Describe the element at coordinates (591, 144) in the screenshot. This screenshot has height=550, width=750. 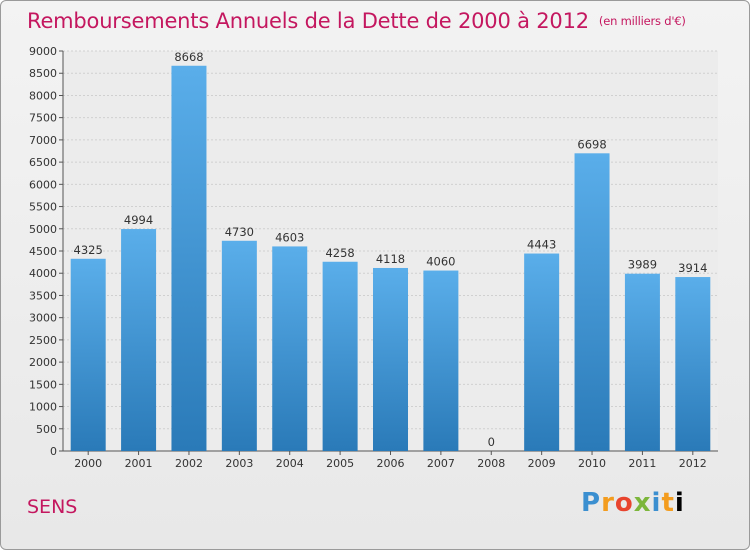
I see `bar-value-label: 6698` at that location.